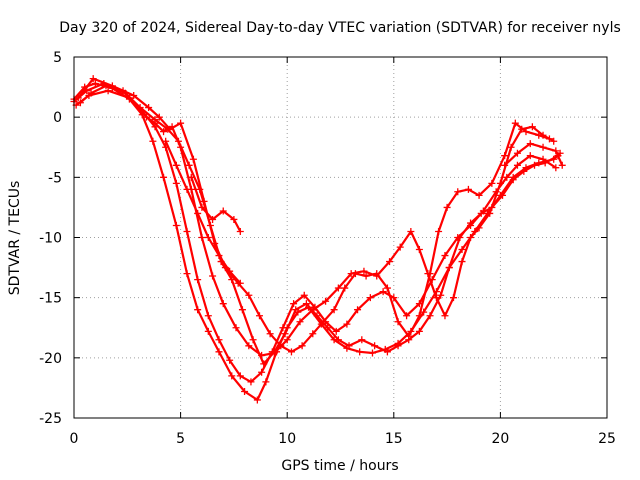  What do you see at coordinates (50, 299) in the screenshot?
I see `y-tick-label: -15` at bounding box center [50, 299].